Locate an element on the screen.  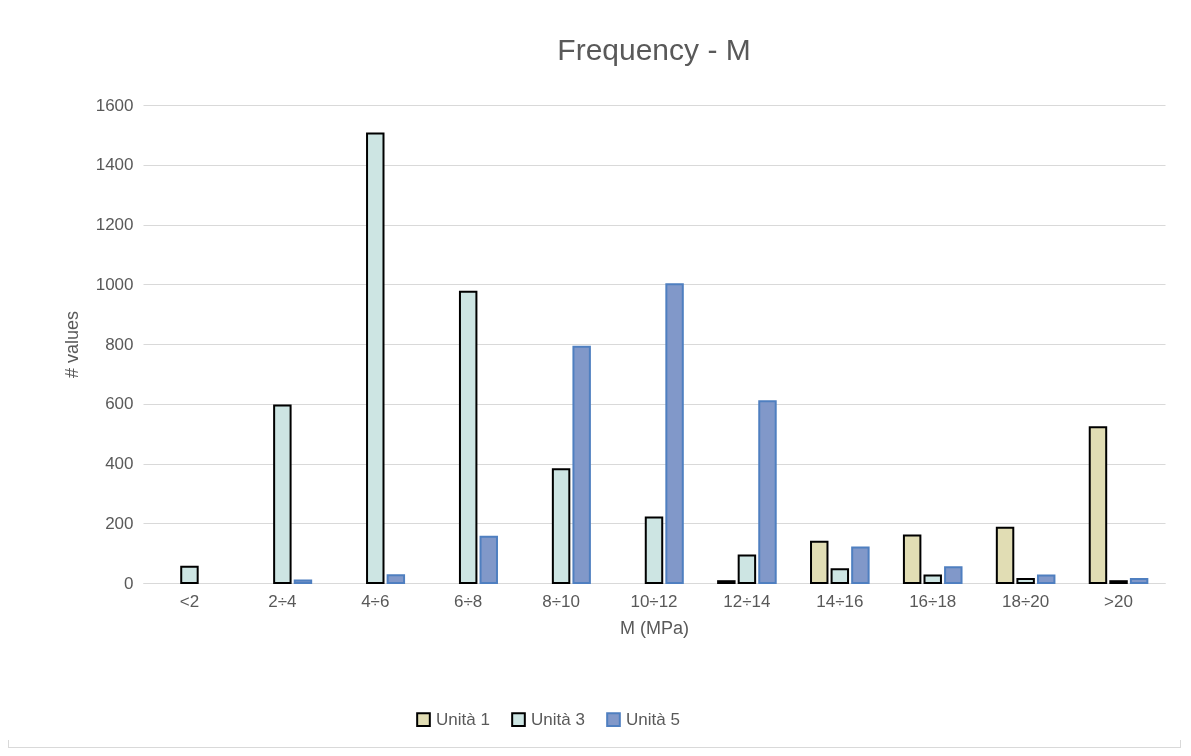
legend-label: Unità 3 is located at coordinates (558, 719).